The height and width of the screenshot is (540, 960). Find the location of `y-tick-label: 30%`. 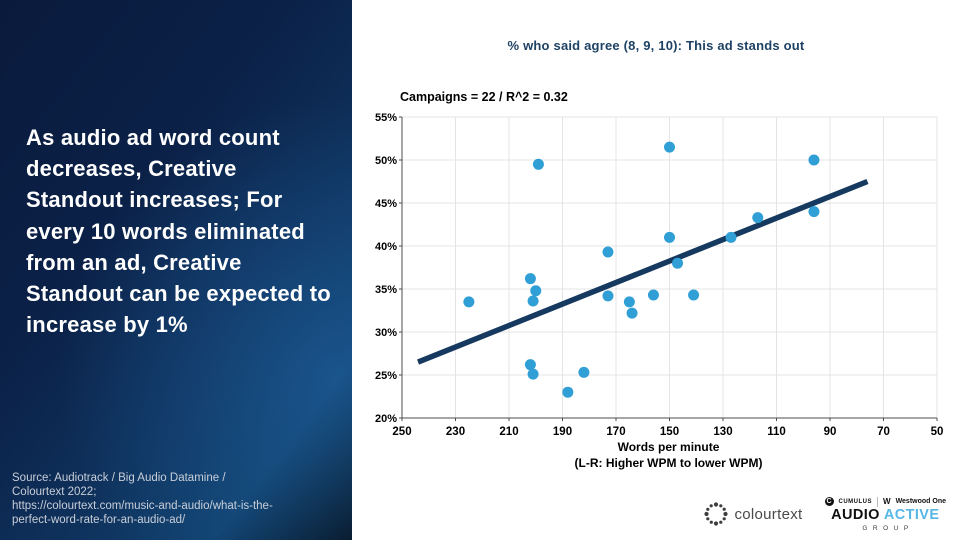

y-tick-label: 30% is located at coordinates (386, 333).